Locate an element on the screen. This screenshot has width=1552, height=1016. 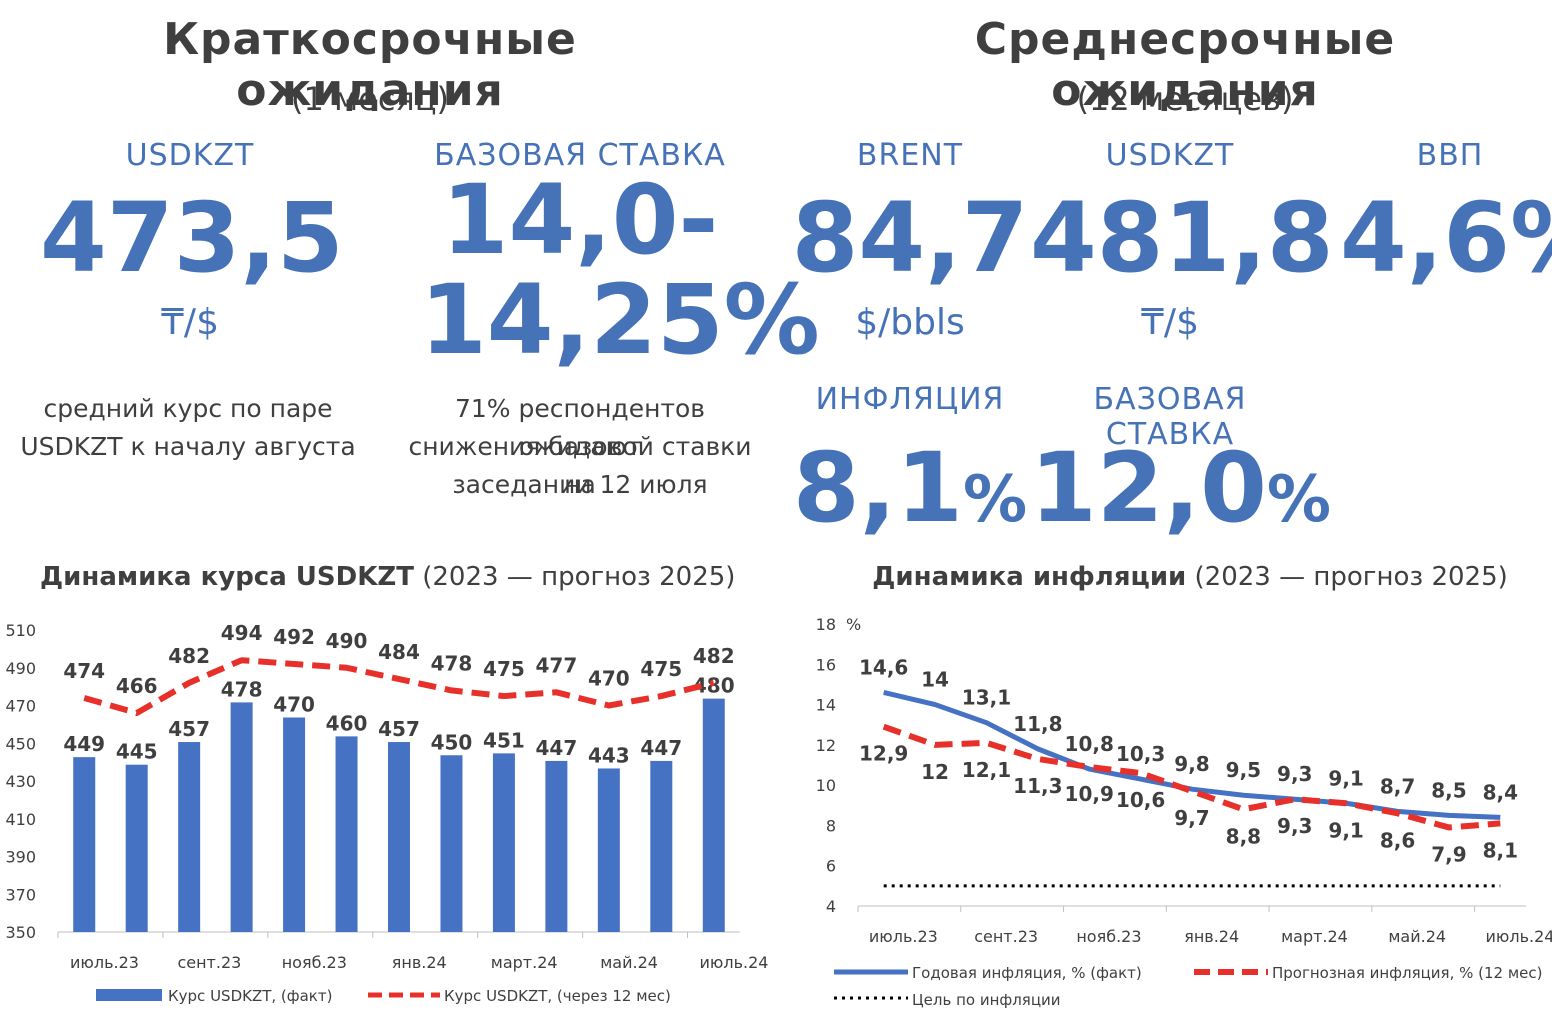
forecast-data-label: 12,9 is located at coordinates (883, 754).